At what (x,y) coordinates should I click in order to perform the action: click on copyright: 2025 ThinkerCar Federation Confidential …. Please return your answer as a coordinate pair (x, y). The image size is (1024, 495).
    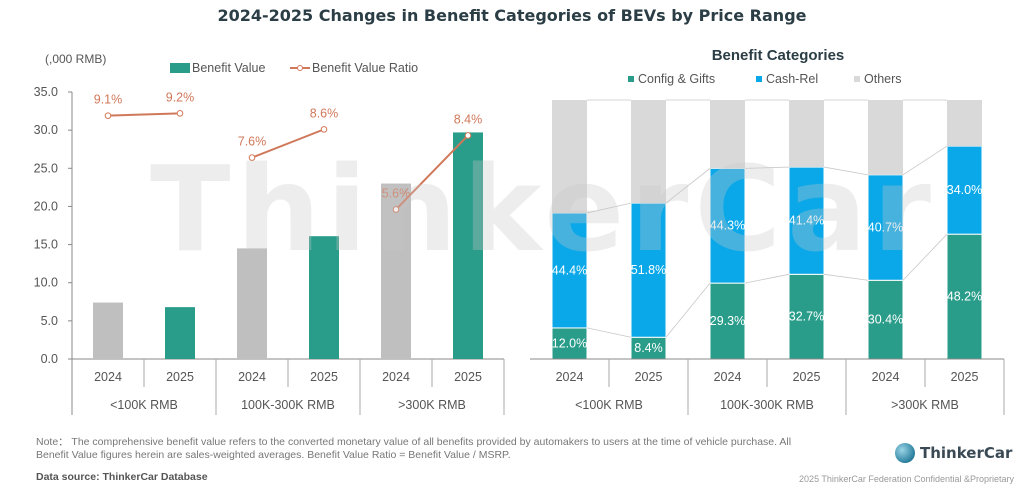
    Looking at the image, I should click on (906, 479).